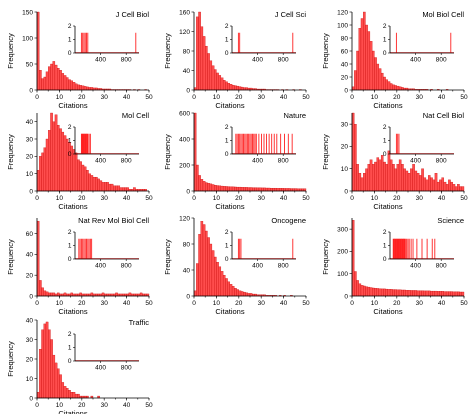 Image resolution: width=474 pixels, height=414 pixels. What do you see at coordinates (294, 115) in the screenshot?
I see `panel-title: Nature` at bounding box center [294, 115].